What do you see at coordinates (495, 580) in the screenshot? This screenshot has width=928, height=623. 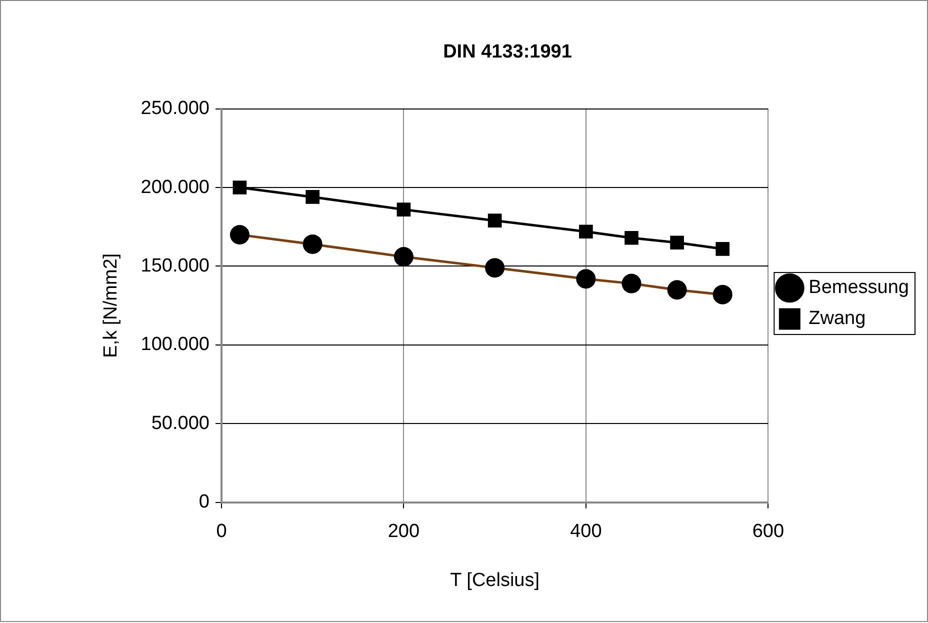 I see `x-axis-title: T [Celsius]` at bounding box center [495, 580].